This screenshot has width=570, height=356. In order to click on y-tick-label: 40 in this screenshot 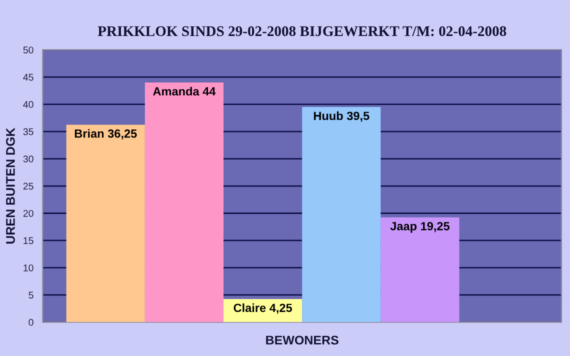, I will do `click(28, 104)`.